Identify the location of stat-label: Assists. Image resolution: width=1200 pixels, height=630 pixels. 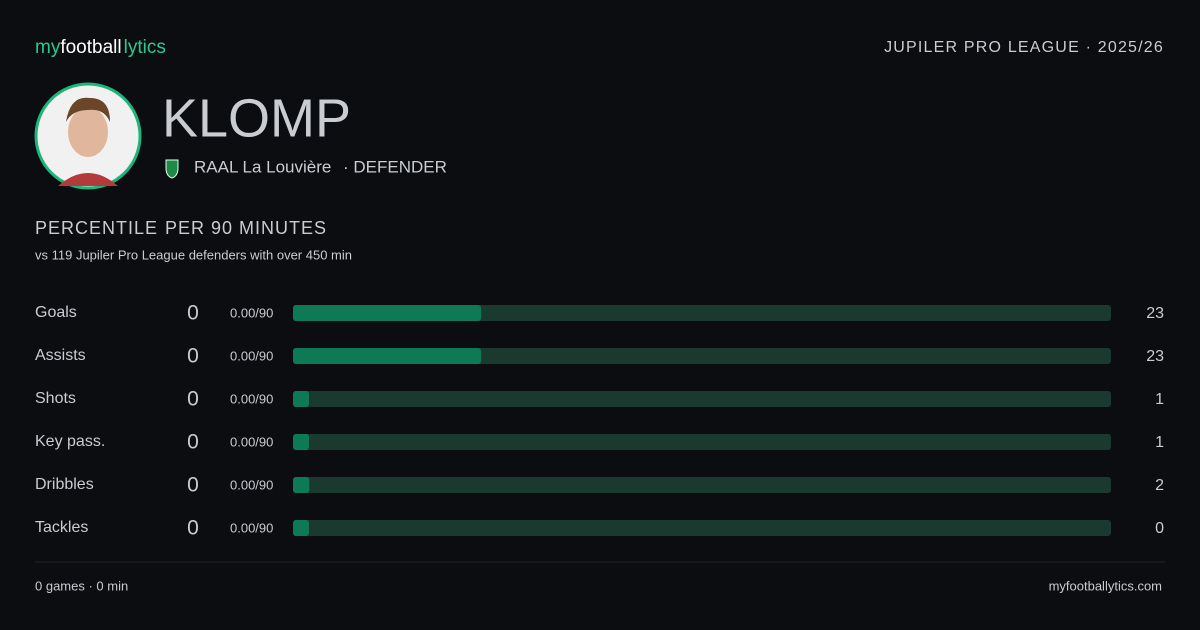
(60, 355).